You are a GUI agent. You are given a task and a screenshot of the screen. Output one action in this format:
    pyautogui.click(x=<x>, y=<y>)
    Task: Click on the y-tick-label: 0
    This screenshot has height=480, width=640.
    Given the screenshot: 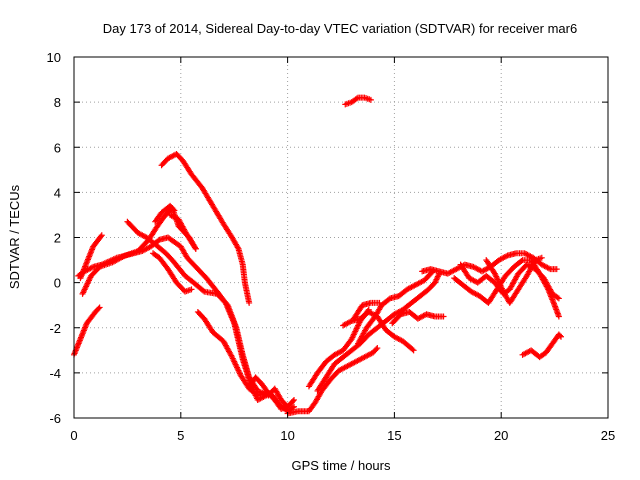 What is the action you would take?
    pyautogui.click(x=57, y=283)
    